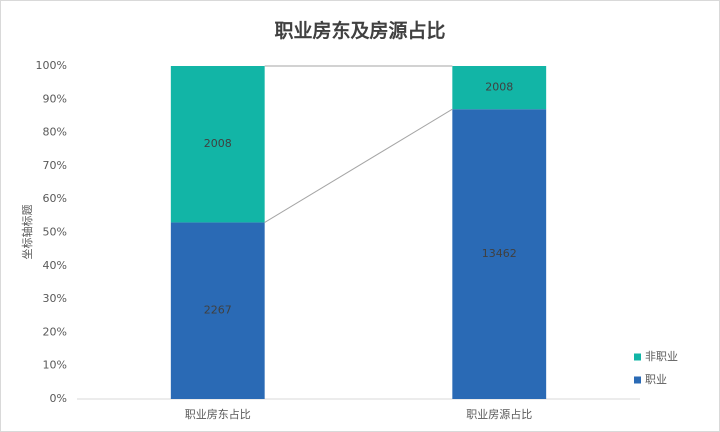 The image size is (720, 432). What do you see at coordinates (55, 232) in the screenshot?
I see `y-tick-label: 50%` at bounding box center [55, 232].